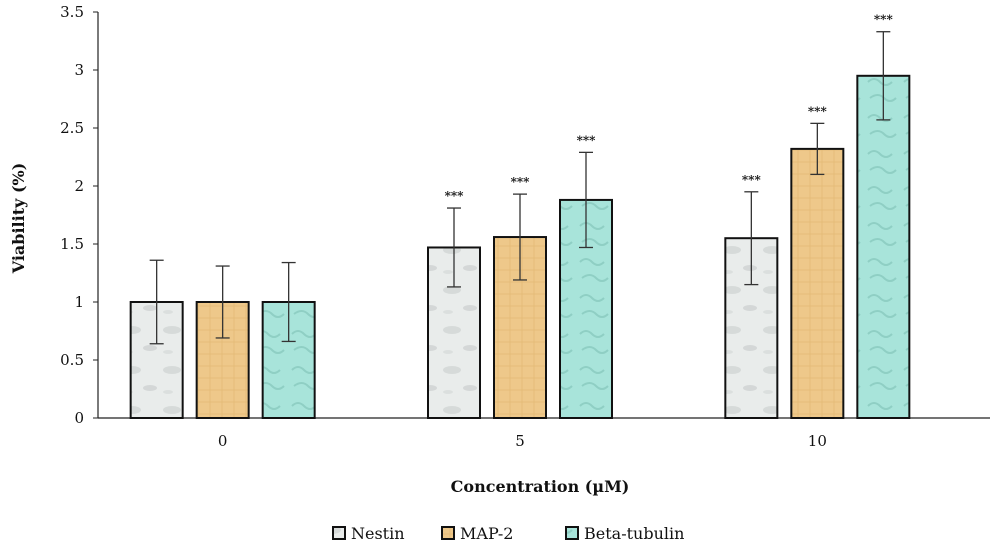  What do you see at coordinates (817, 441) in the screenshot?
I see `x-tick-label: 10` at bounding box center [817, 441].